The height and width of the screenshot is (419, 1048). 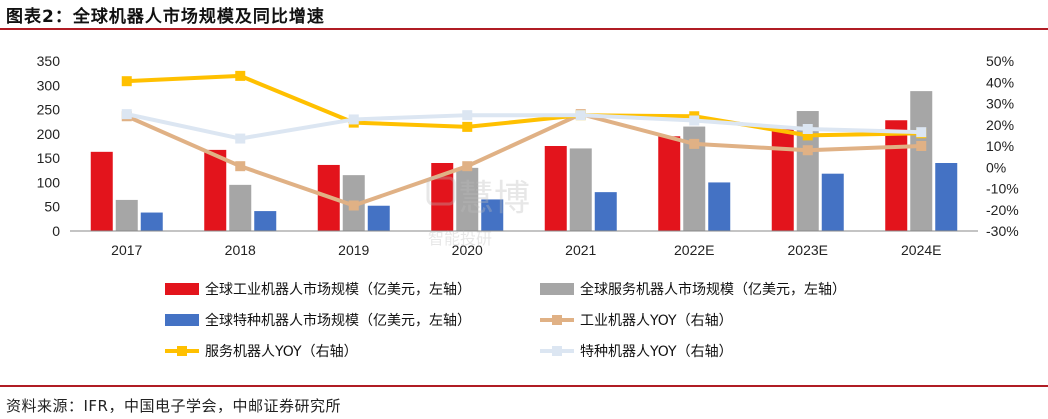 What do you see at coordinates (996, 167) in the screenshot?
I see `right-axis-tick-label: 0%` at bounding box center [996, 167].